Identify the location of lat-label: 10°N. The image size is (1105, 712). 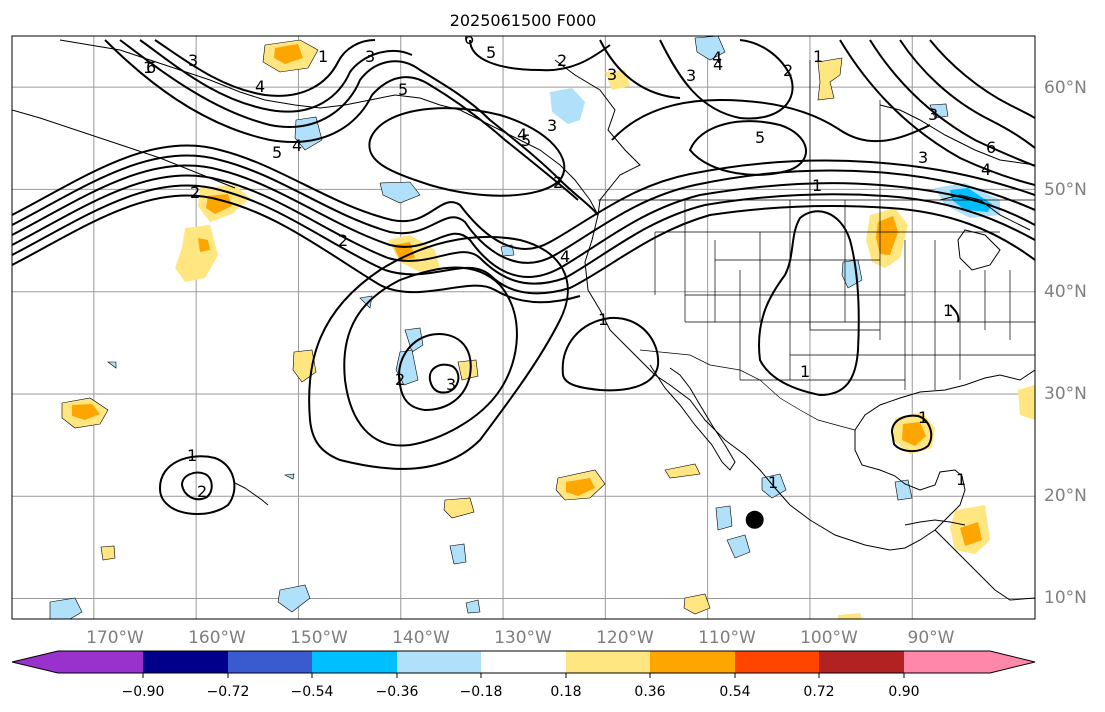
(1065, 598).